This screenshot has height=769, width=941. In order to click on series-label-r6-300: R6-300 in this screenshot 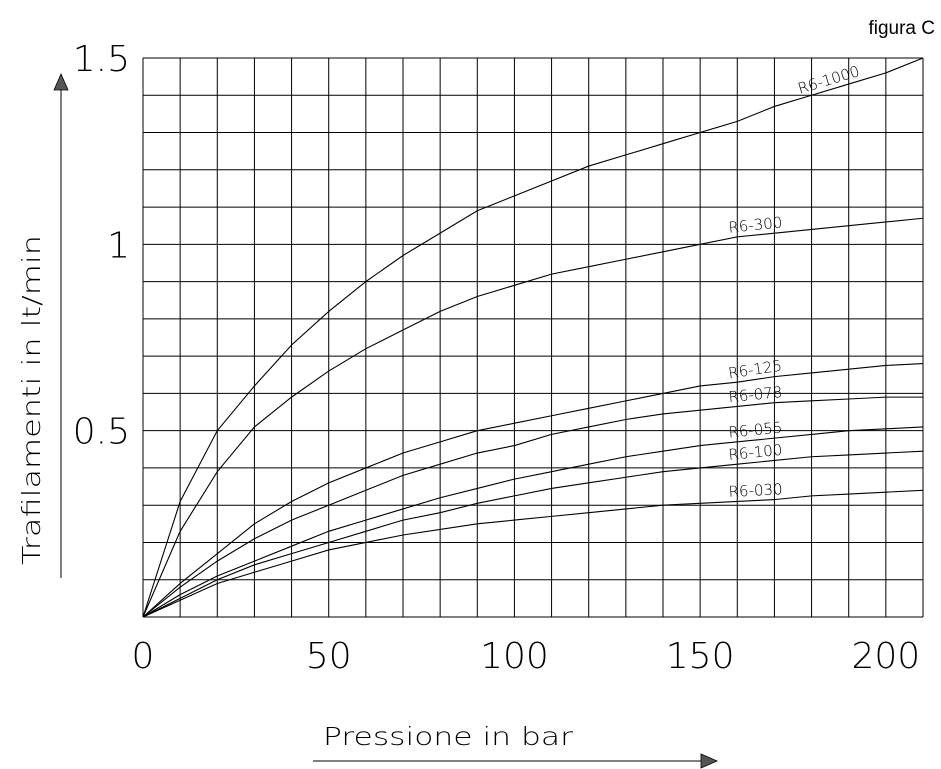, I will do `click(756, 224)`.